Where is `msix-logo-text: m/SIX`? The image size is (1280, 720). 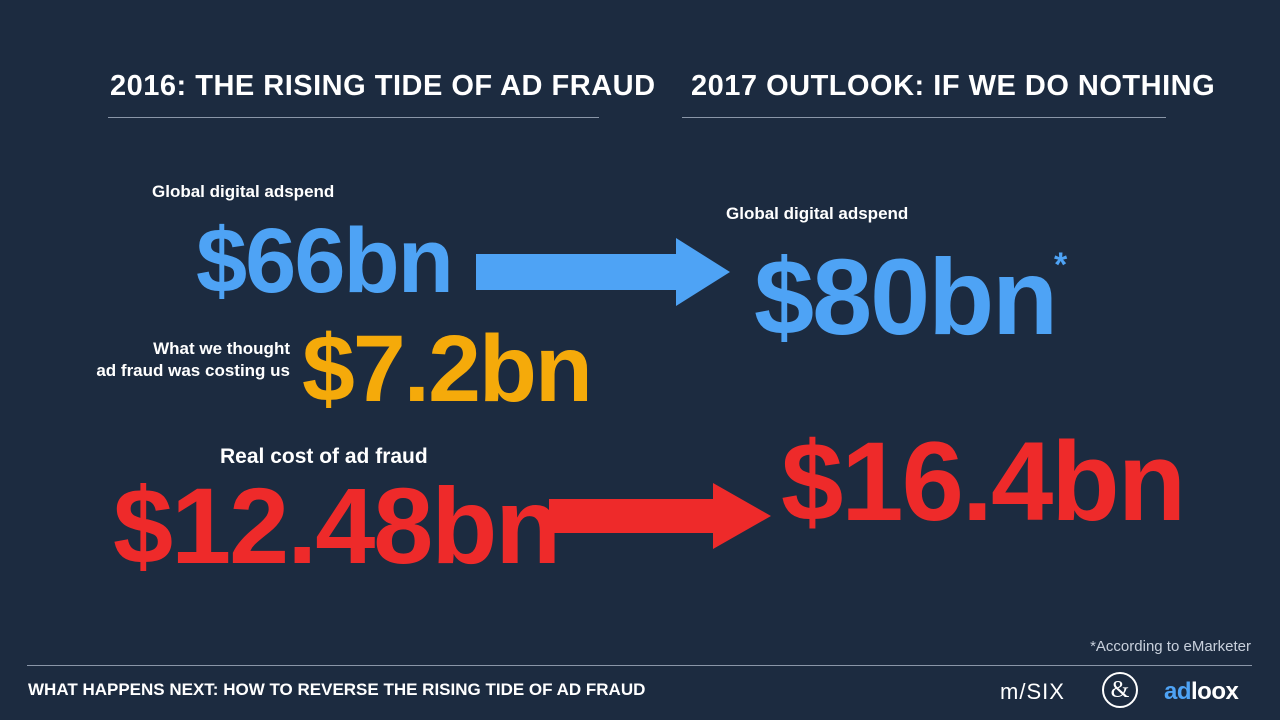 msix-logo-text: m/SIX is located at coordinates (1032, 691).